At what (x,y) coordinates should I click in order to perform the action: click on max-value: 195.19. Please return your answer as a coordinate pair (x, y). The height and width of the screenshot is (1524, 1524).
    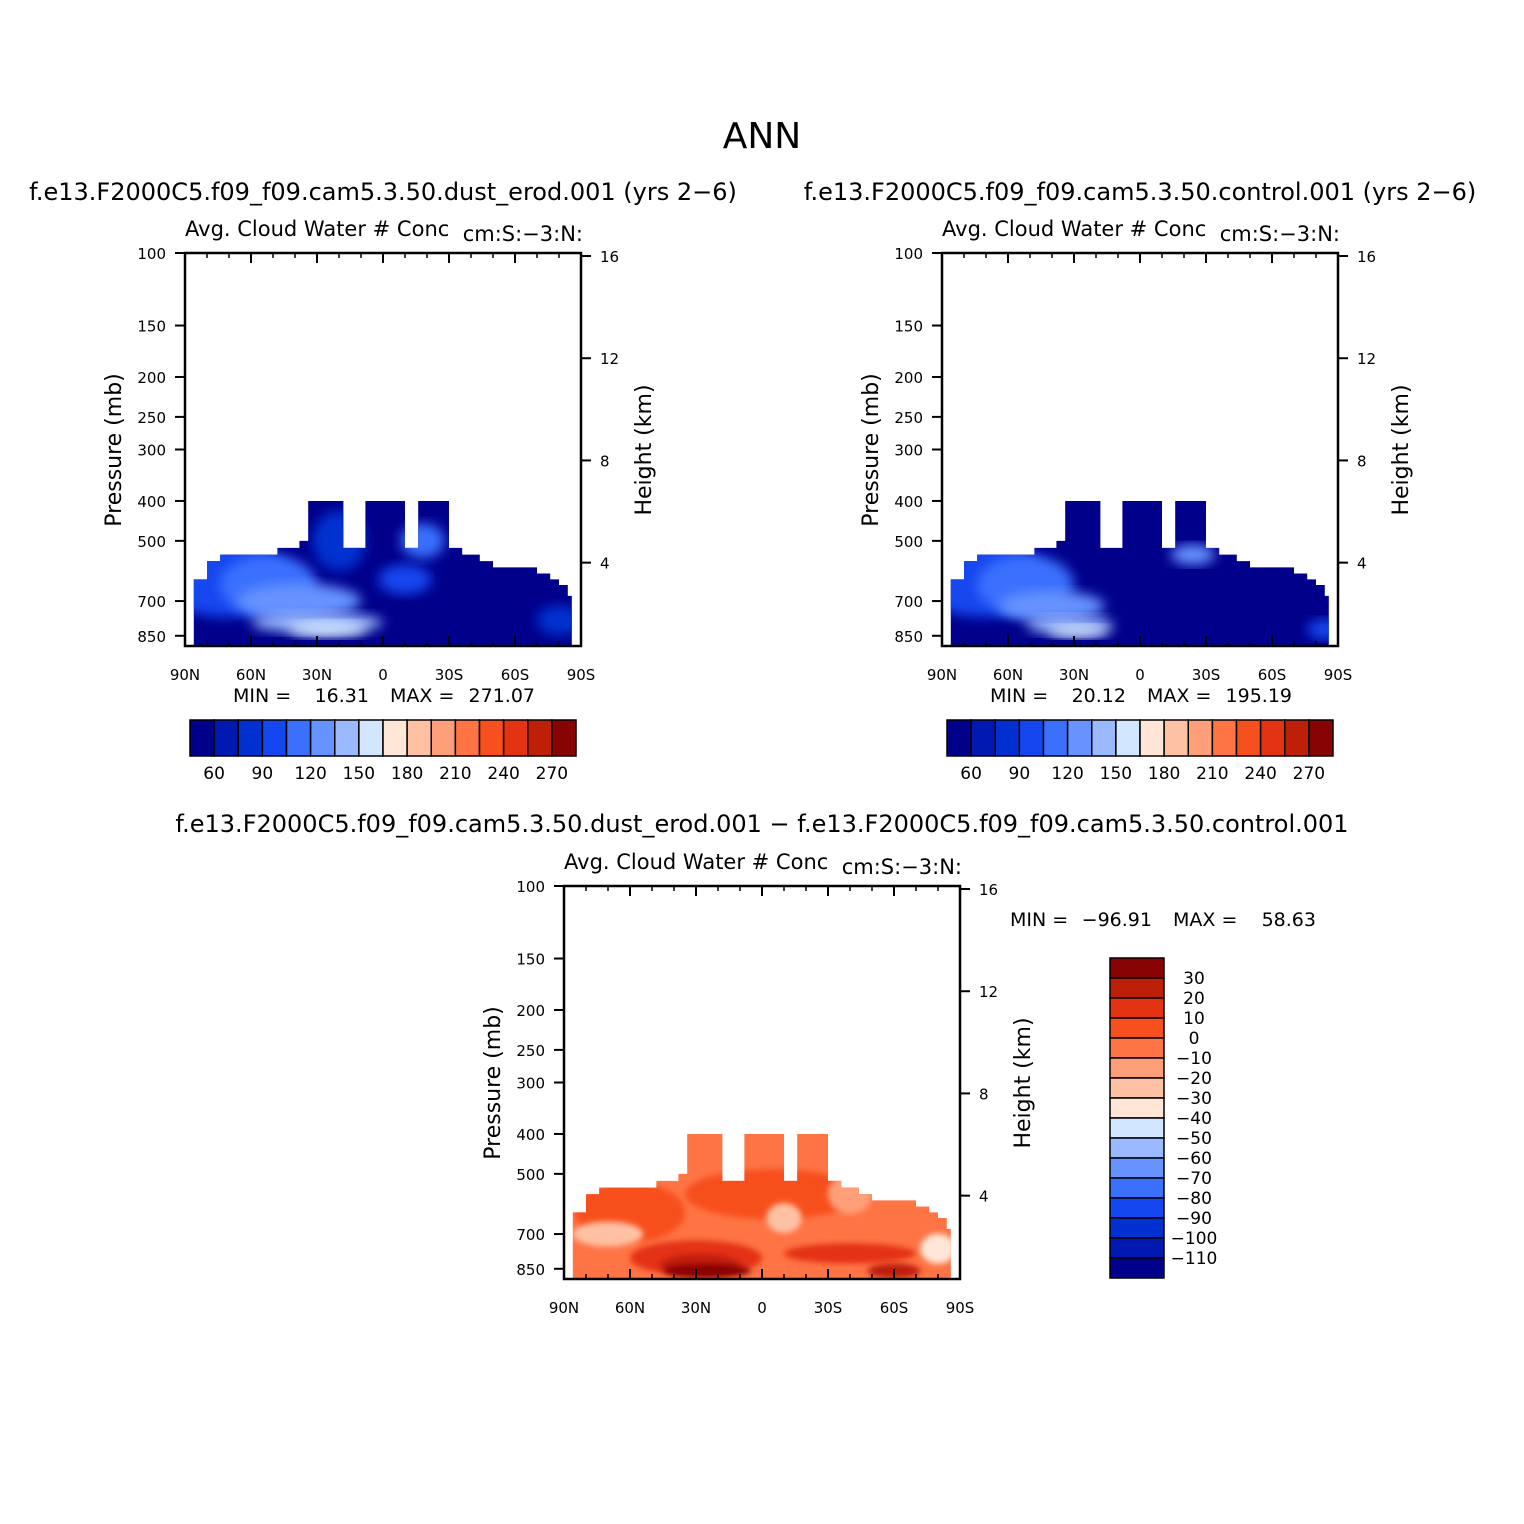
    Looking at the image, I should click on (1259, 696).